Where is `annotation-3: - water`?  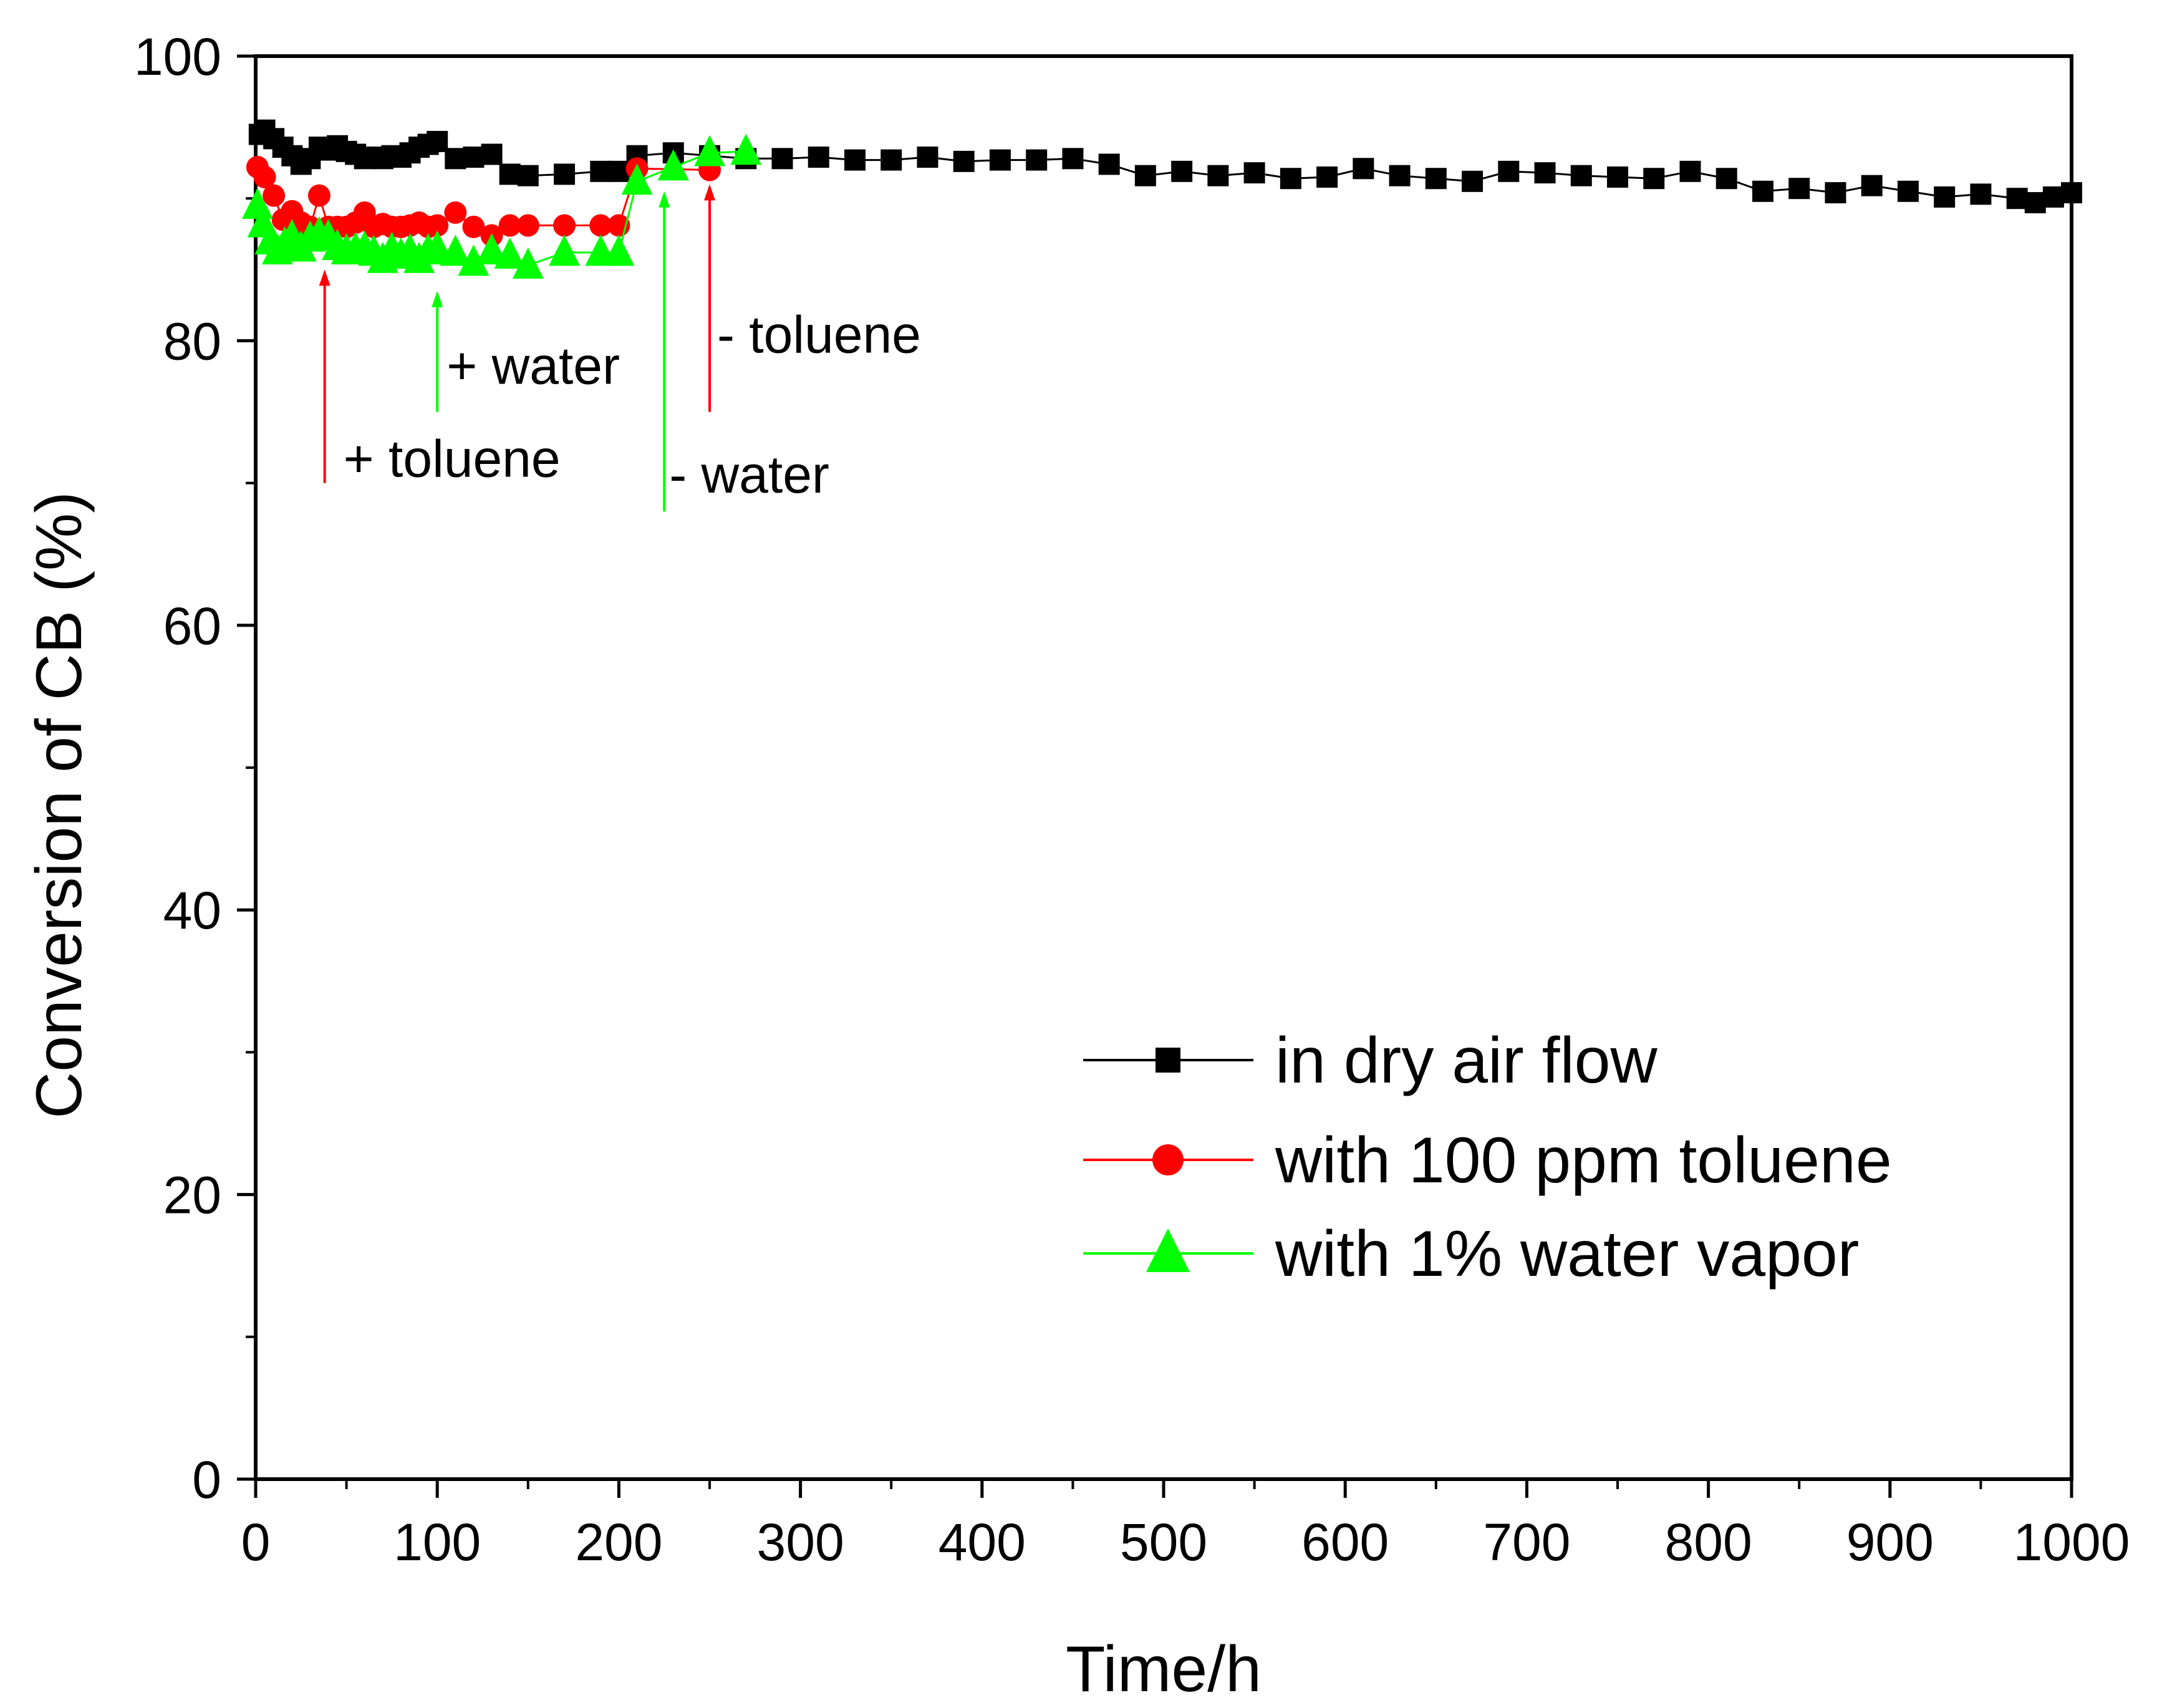
annotation-3: - water is located at coordinates (744, 351).